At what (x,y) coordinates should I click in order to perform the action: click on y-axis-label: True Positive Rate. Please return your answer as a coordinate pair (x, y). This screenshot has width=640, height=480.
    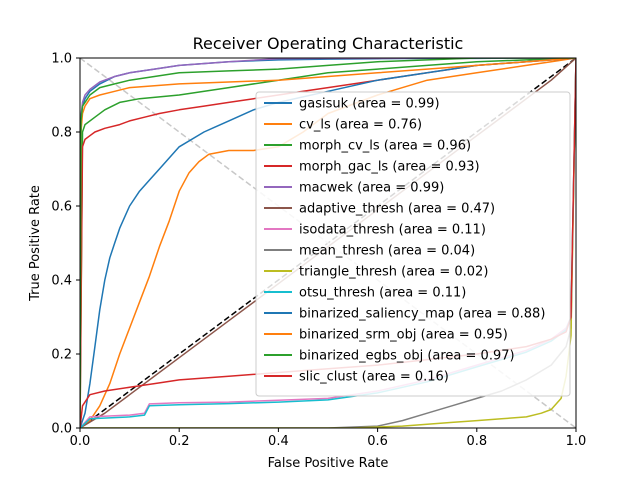
    Looking at the image, I should click on (35, 243).